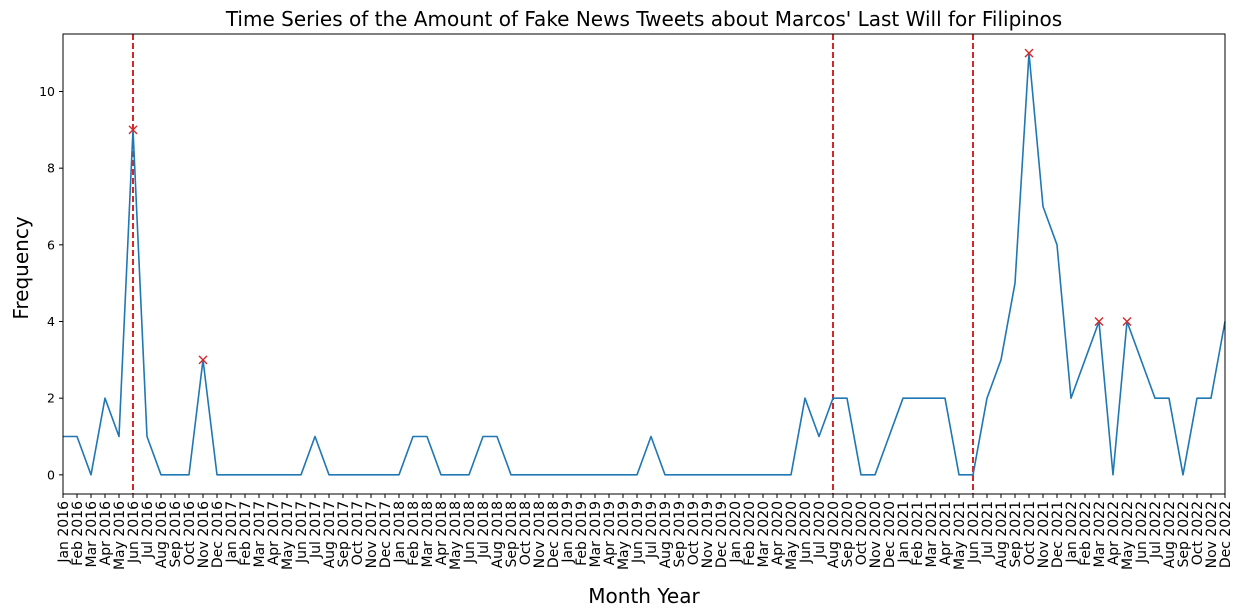 The height and width of the screenshot is (616, 1242). What do you see at coordinates (176, 534) in the screenshot?
I see `x-tick-label: Sep 2016` at bounding box center [176, 534].